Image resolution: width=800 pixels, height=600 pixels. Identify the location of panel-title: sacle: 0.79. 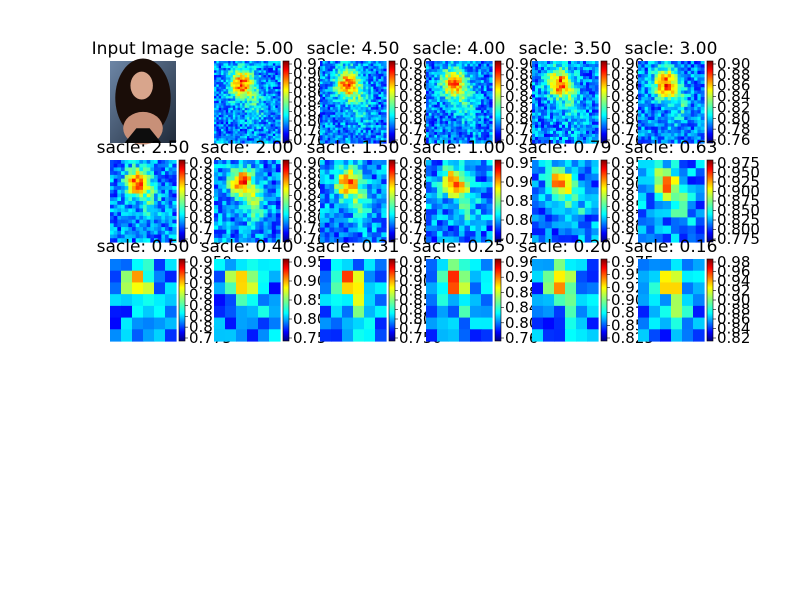
(565, 148).